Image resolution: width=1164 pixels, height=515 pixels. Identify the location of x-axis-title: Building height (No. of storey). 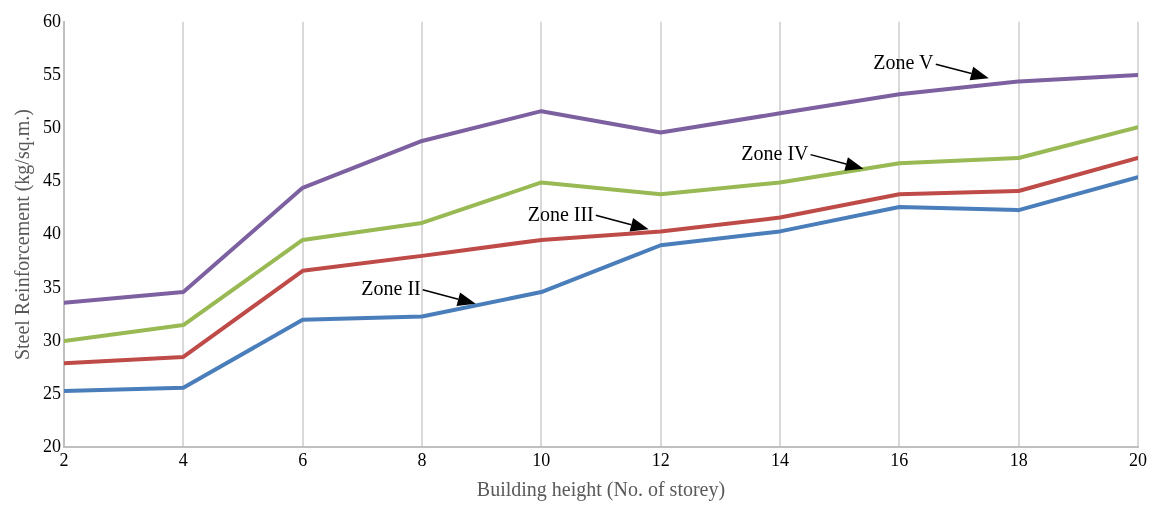
(601, 490).